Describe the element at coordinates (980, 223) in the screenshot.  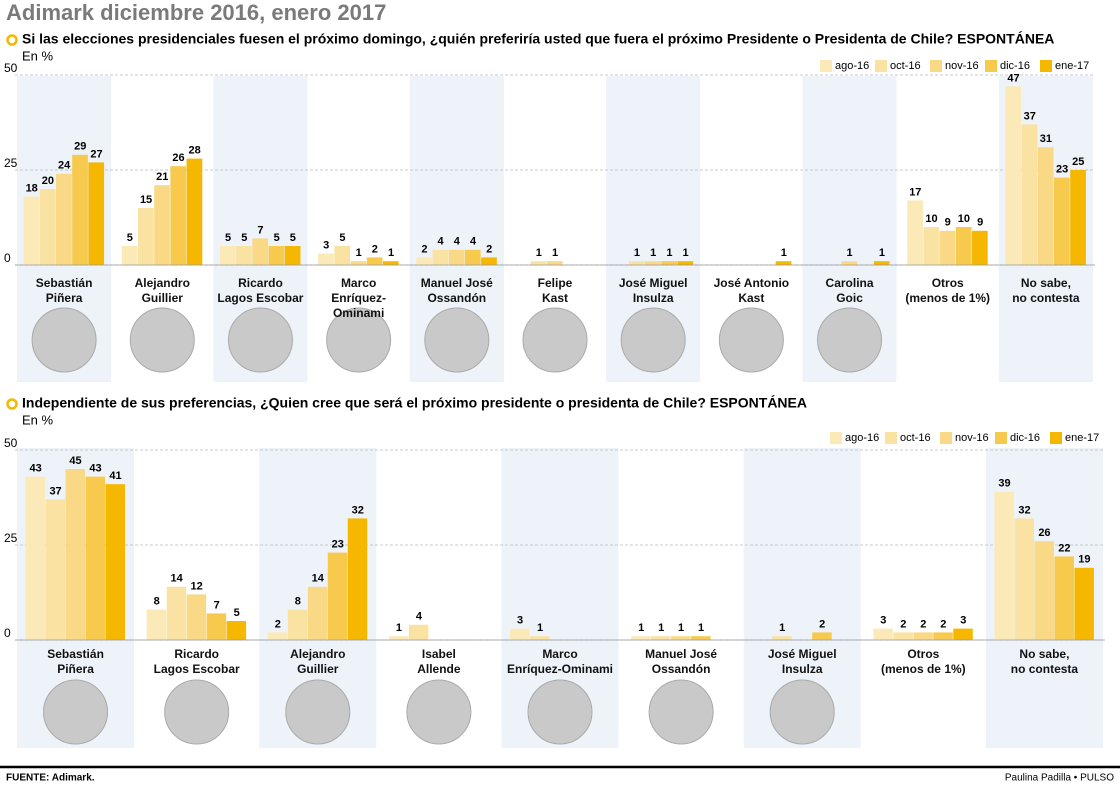
I see `value-label: 9` at that location.